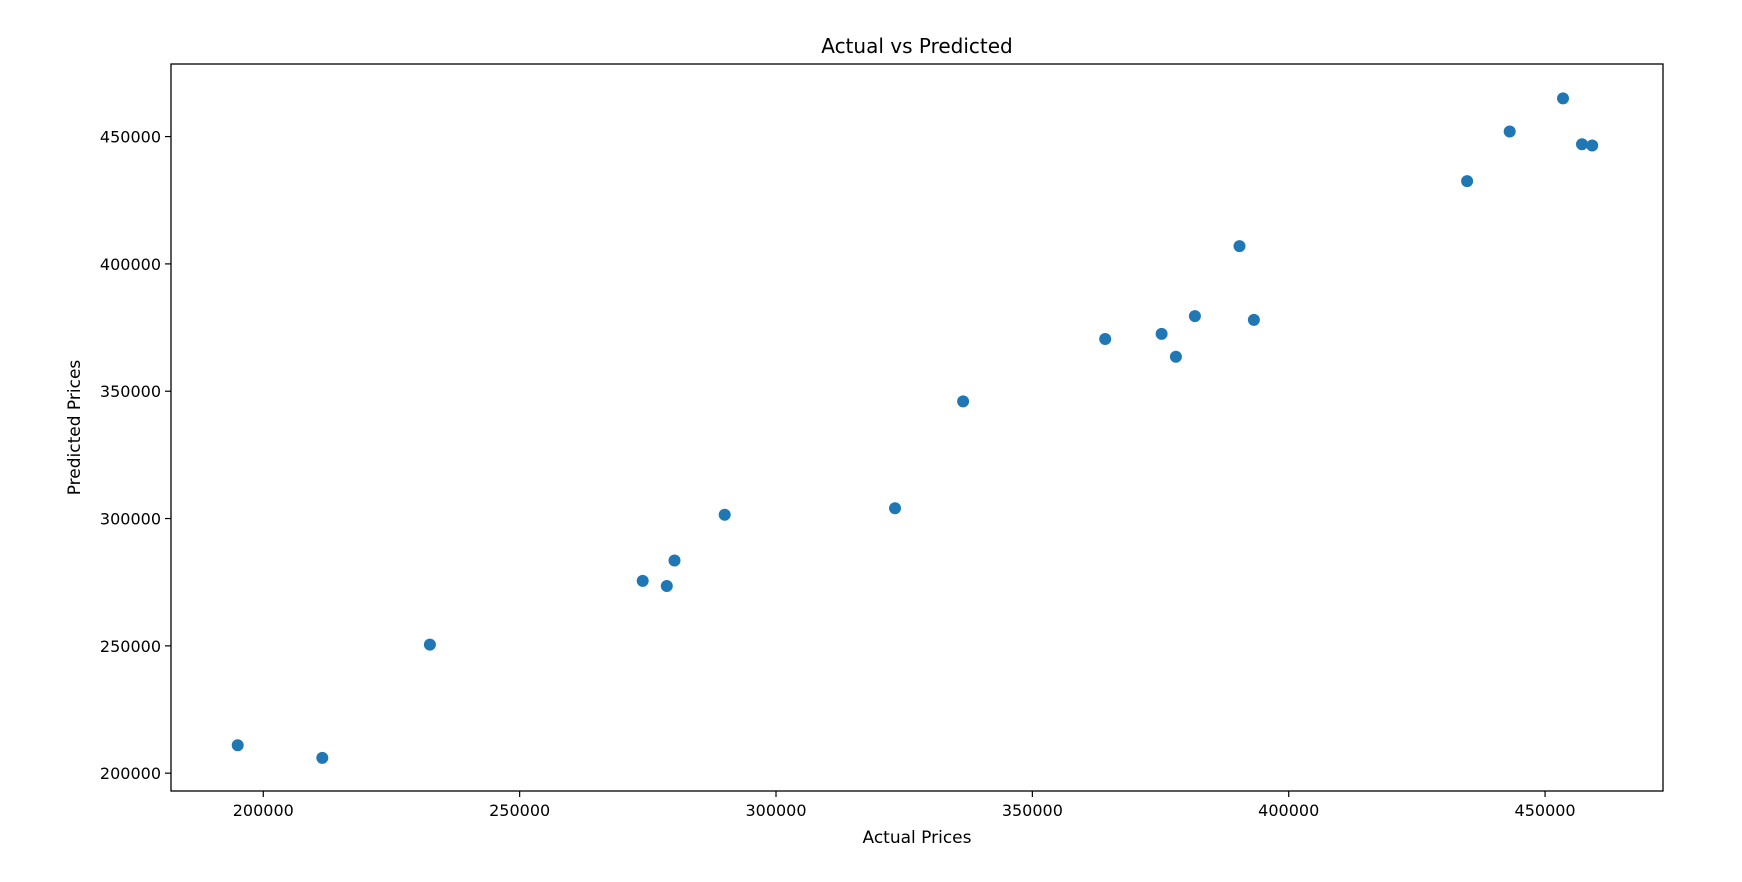 The height and width of the screenshot is (882, 1742). I want to click on x-tick-label: 350000, so click(1032, 810).